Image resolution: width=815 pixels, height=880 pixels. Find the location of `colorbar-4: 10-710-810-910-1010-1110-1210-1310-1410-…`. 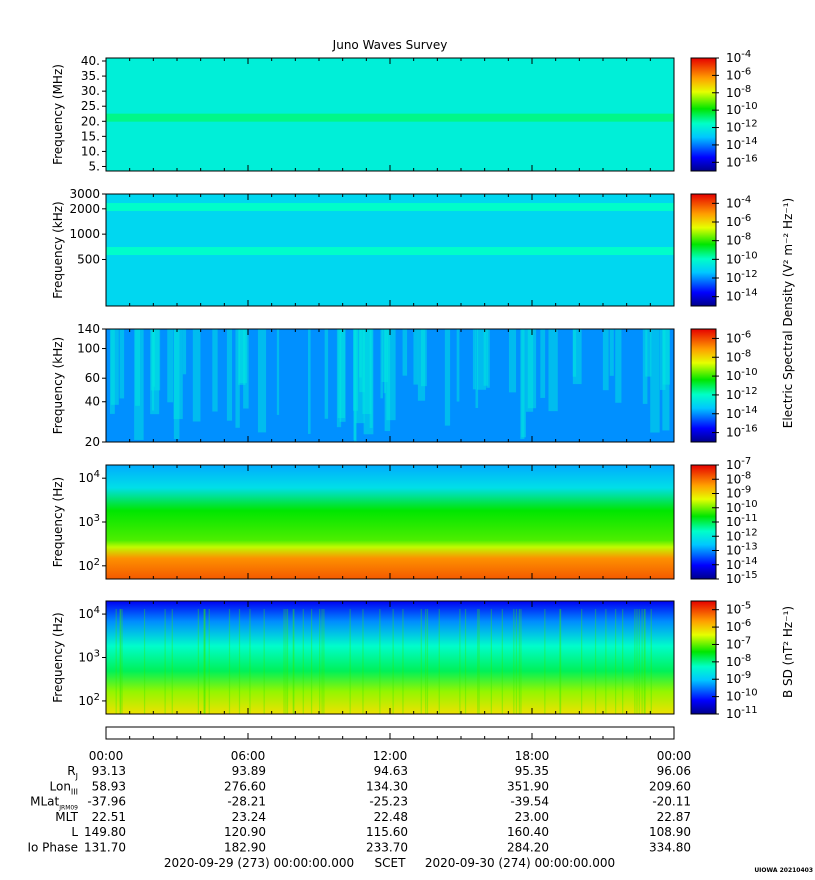

colorbar-4: 10-710-810-910-1010-1110-1210-1310-1410-… is located at coordinates (724, 521).